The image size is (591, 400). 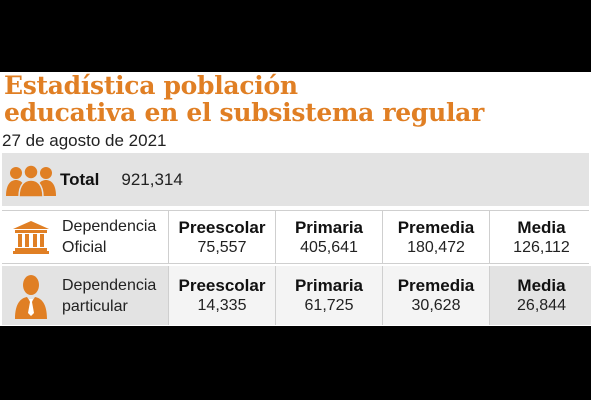 What do you see at coordinates (541, 305) in the screenshot?
I see `cell-value: 26,844` at bounding box center [541, 305].